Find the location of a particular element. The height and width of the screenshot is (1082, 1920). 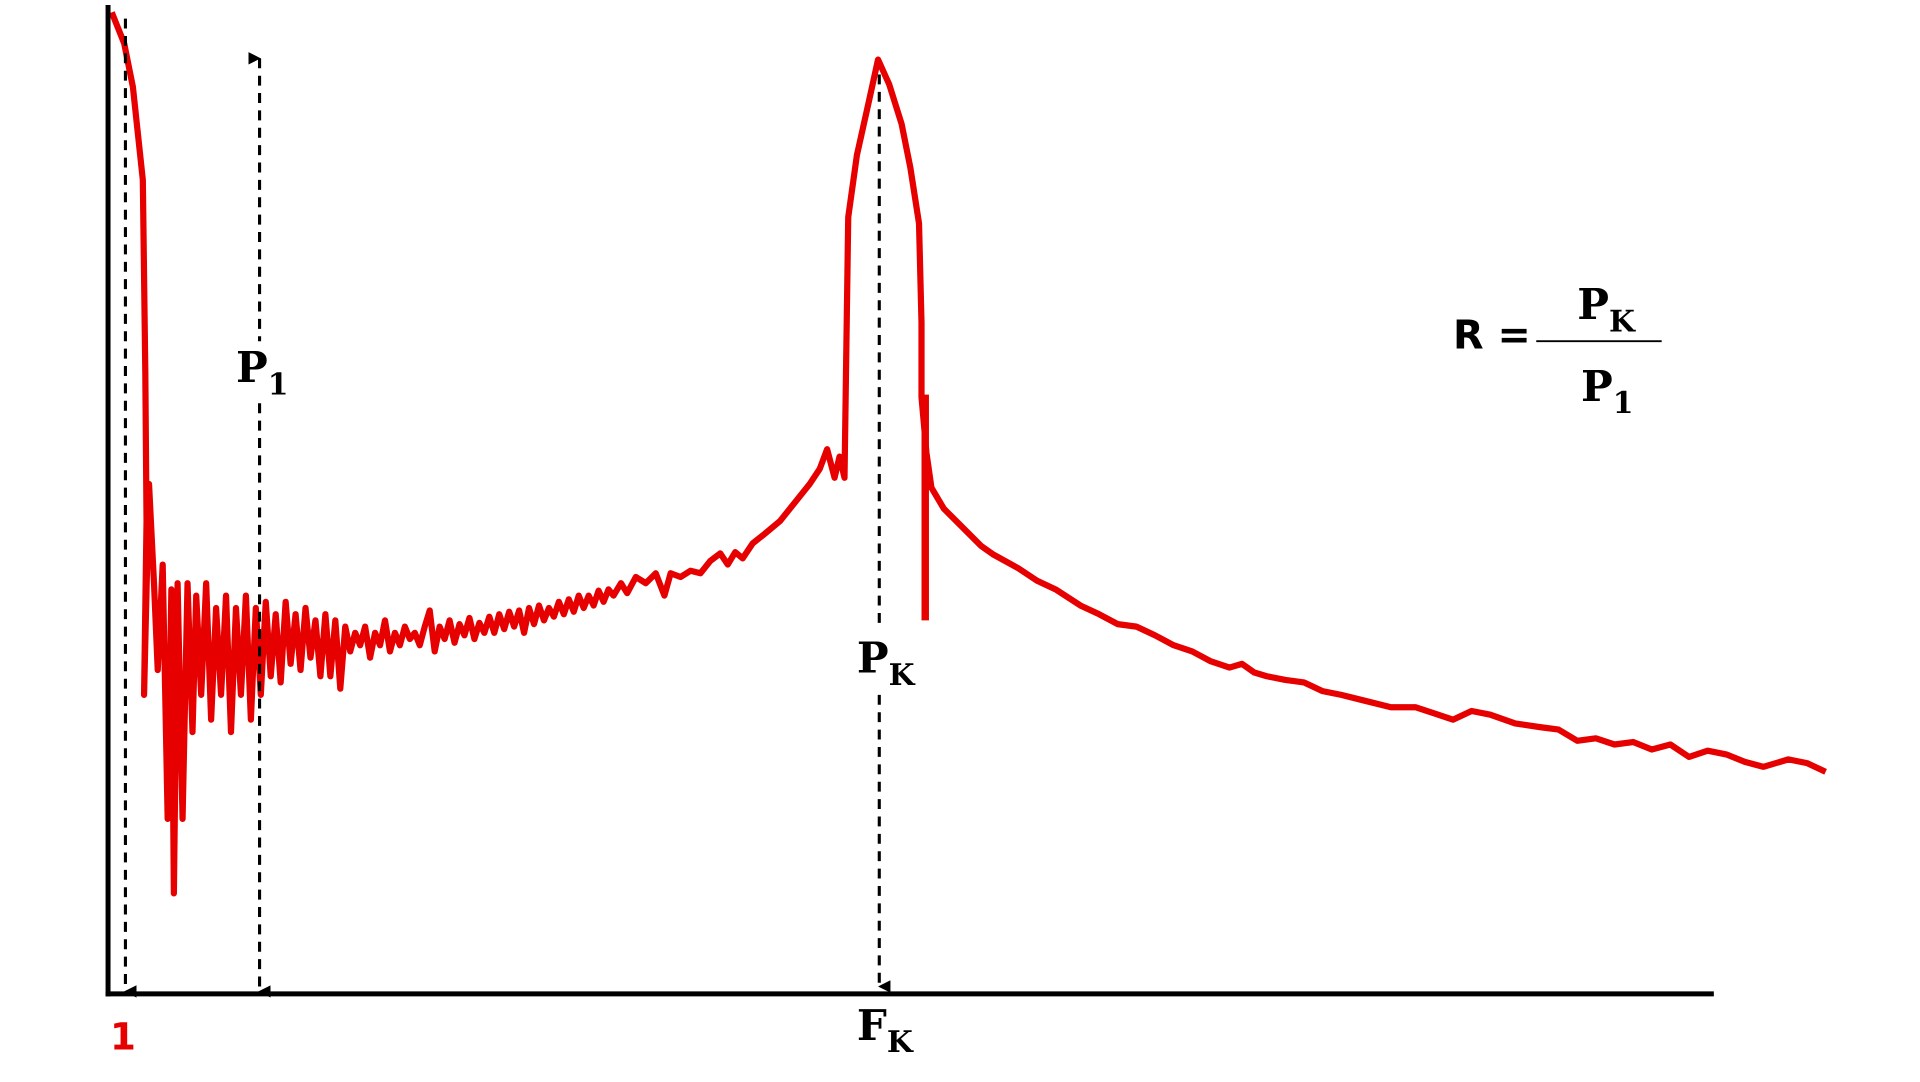

p1-label: P1 is located at coordinates (262, 372).